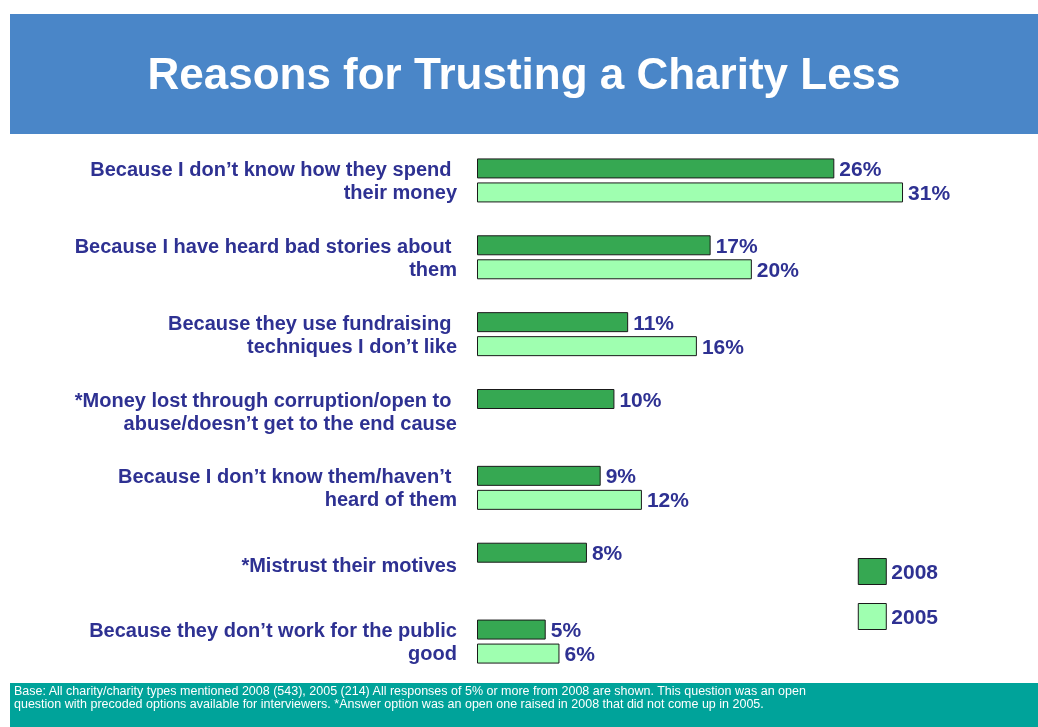  What do you see at coordinates (265, 411) in the screenshot?
I see `y-tick-label: *Money lost through corruption/open to abuse/doesn’t get to the end cause` at bounding box center [265, 411].